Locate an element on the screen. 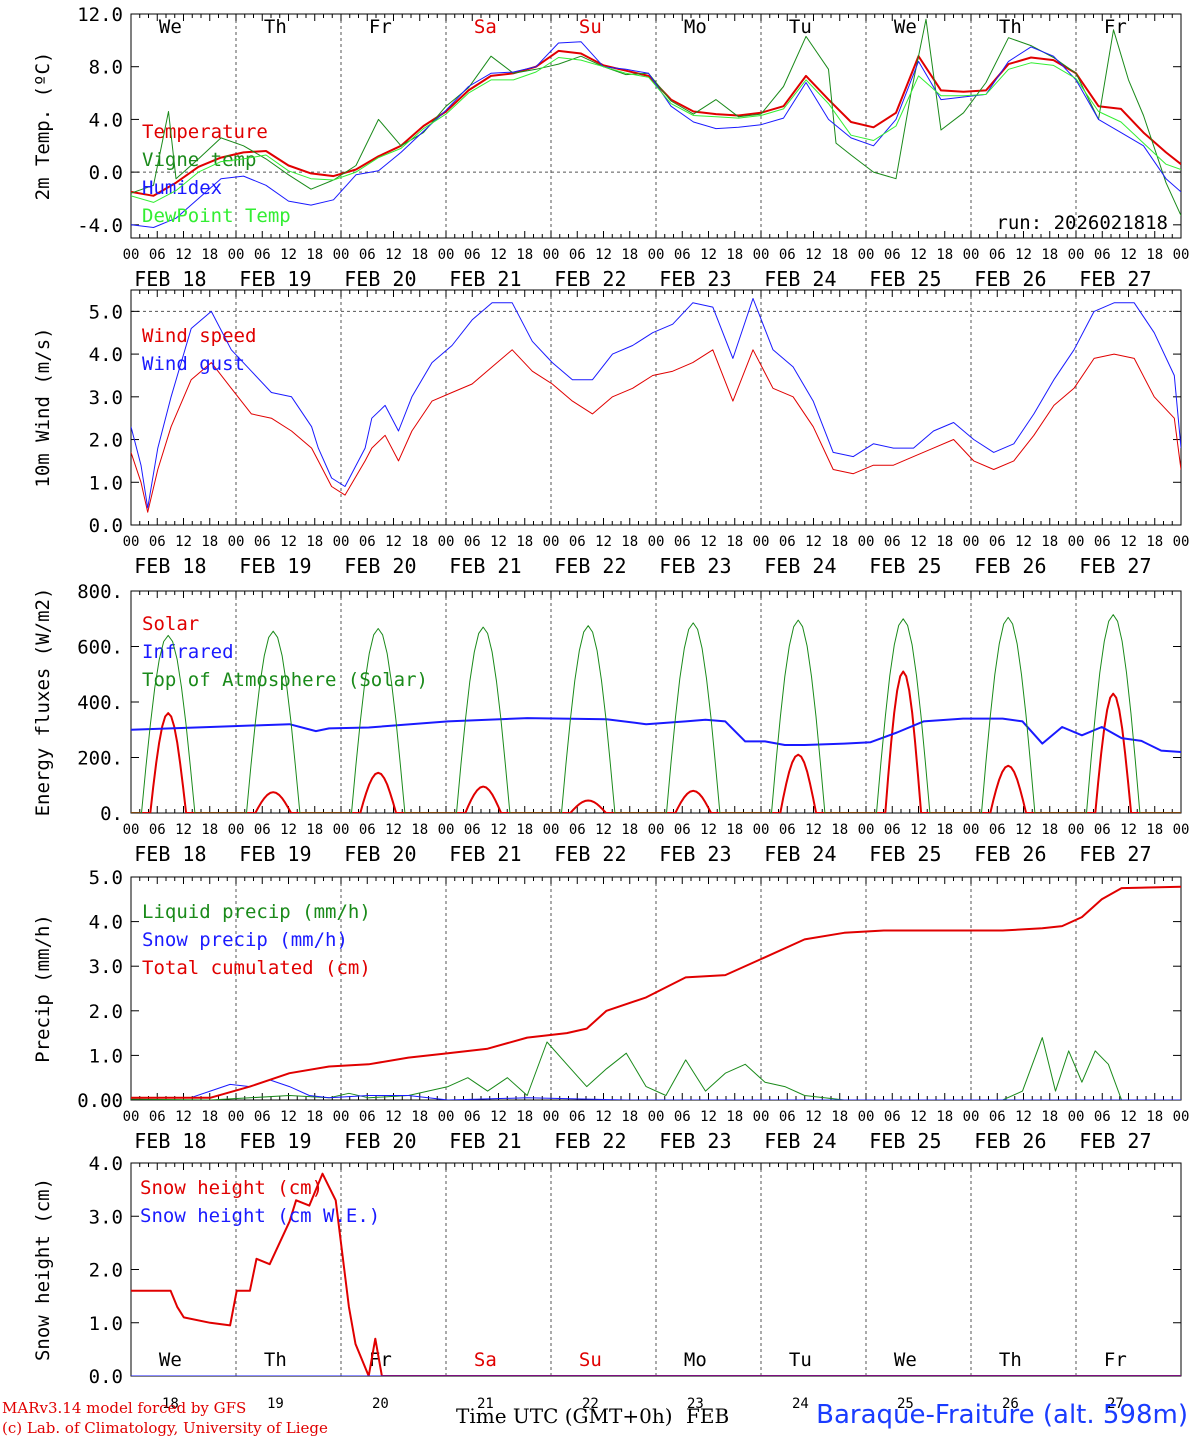 The image size is (1194, 1440). y-axis-label: Energy fluxes (W/m2) is located at coordinates (43, 702).